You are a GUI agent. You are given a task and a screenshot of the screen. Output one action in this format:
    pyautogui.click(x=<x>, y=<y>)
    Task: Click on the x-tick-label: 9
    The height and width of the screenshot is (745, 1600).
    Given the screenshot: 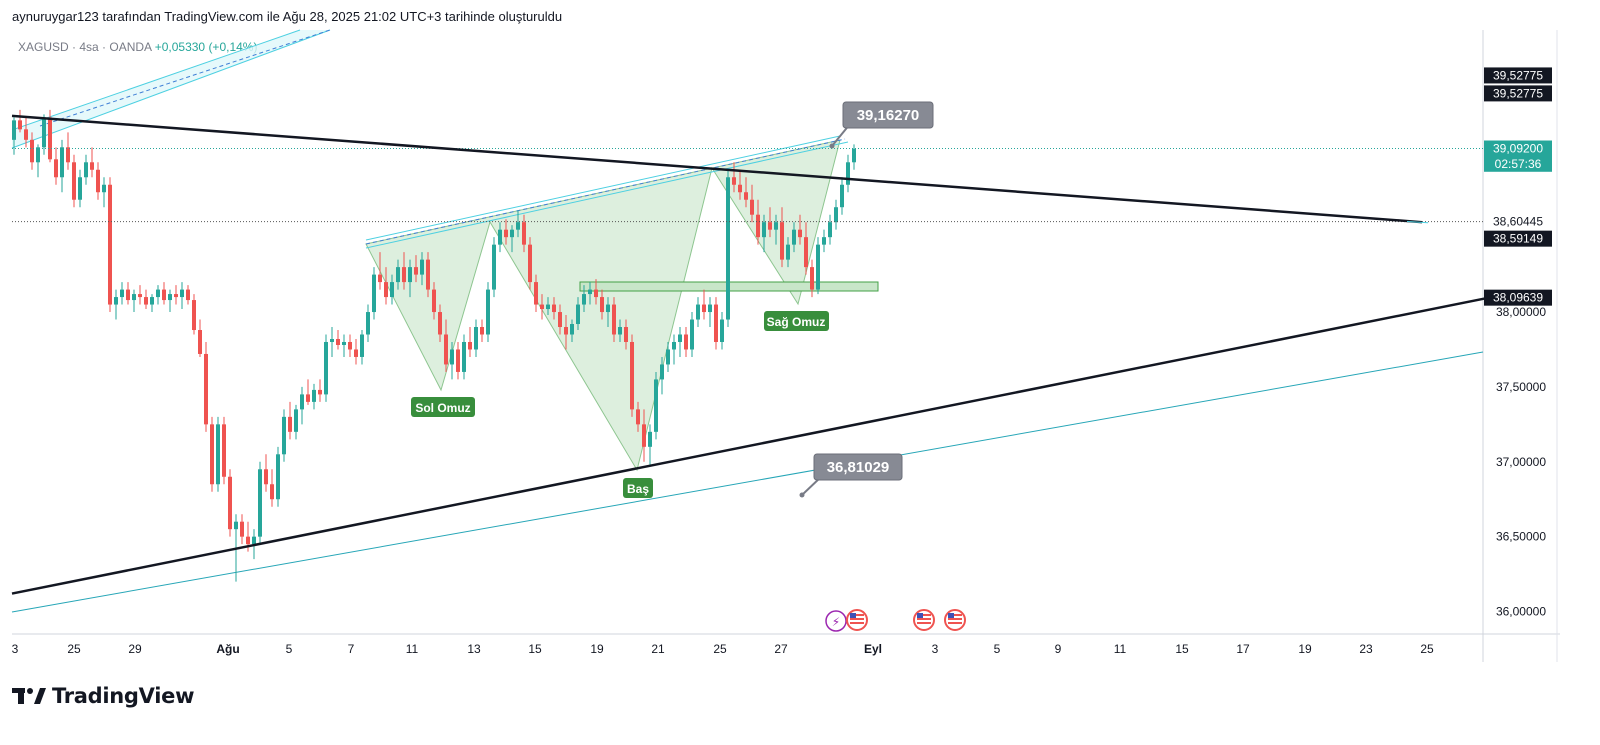 What is the action you would take?
    pyautogui.click(x=1058, y=649)
    